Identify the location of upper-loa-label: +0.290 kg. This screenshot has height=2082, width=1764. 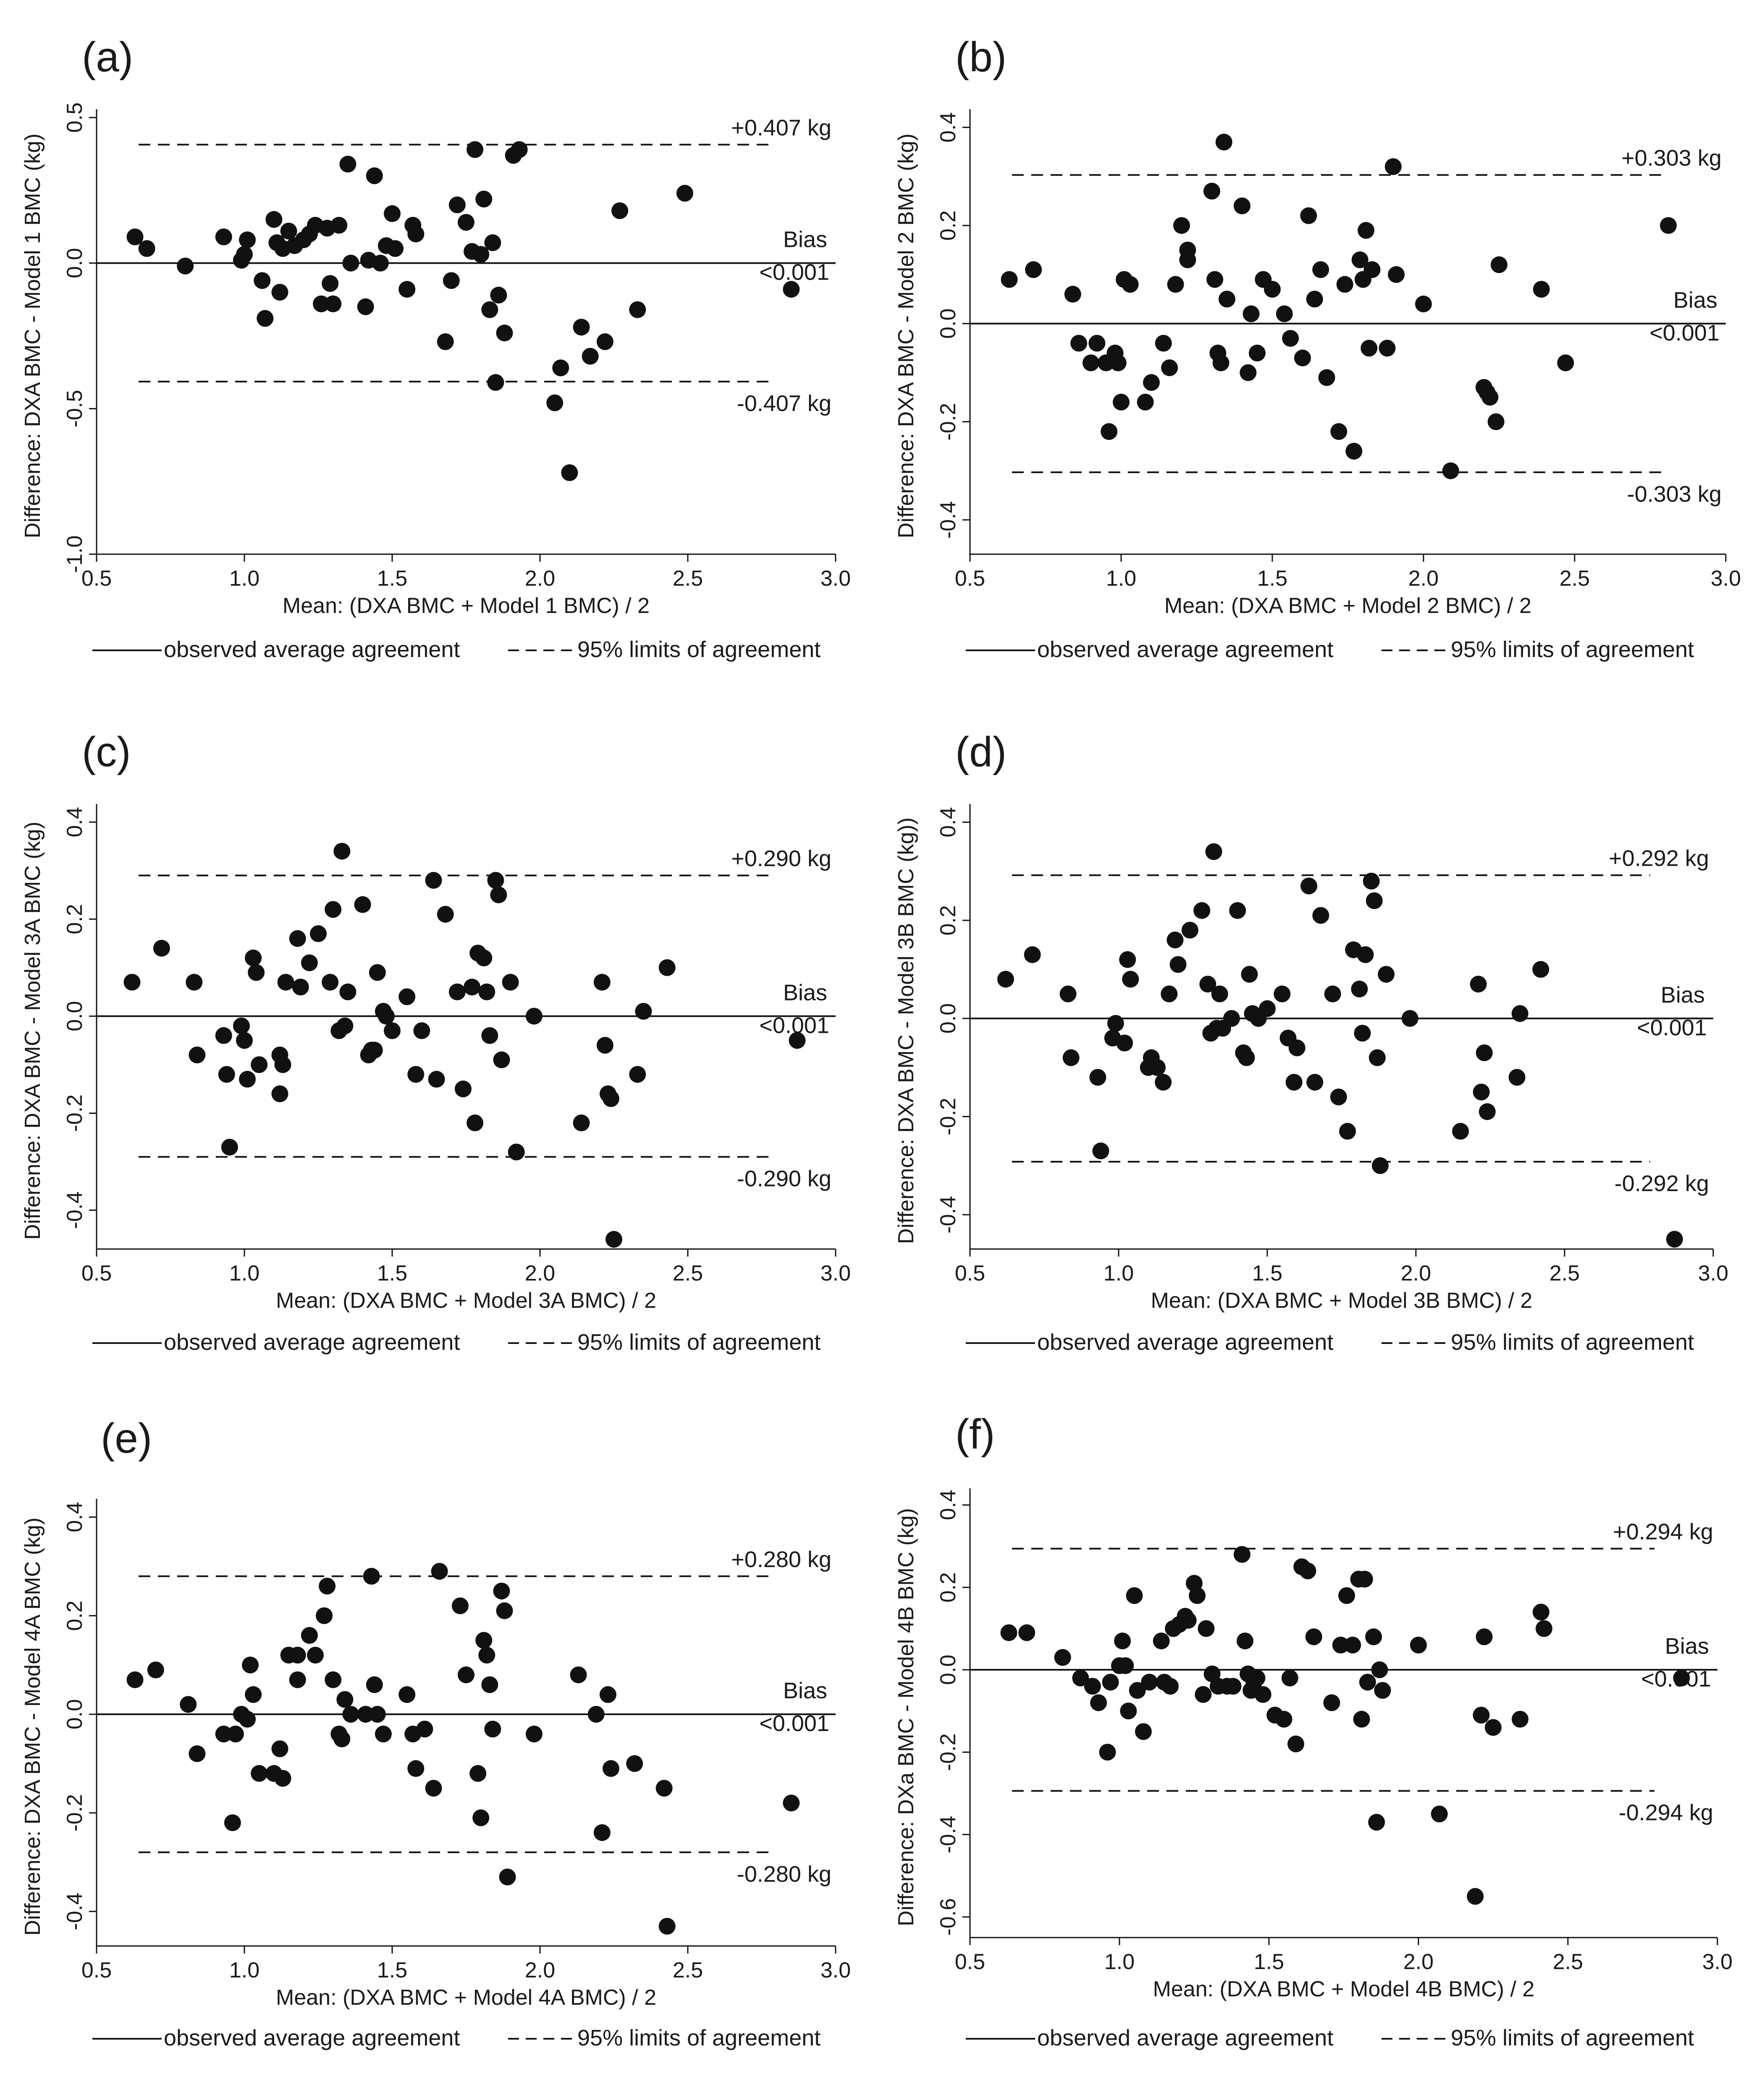
(781, 858).